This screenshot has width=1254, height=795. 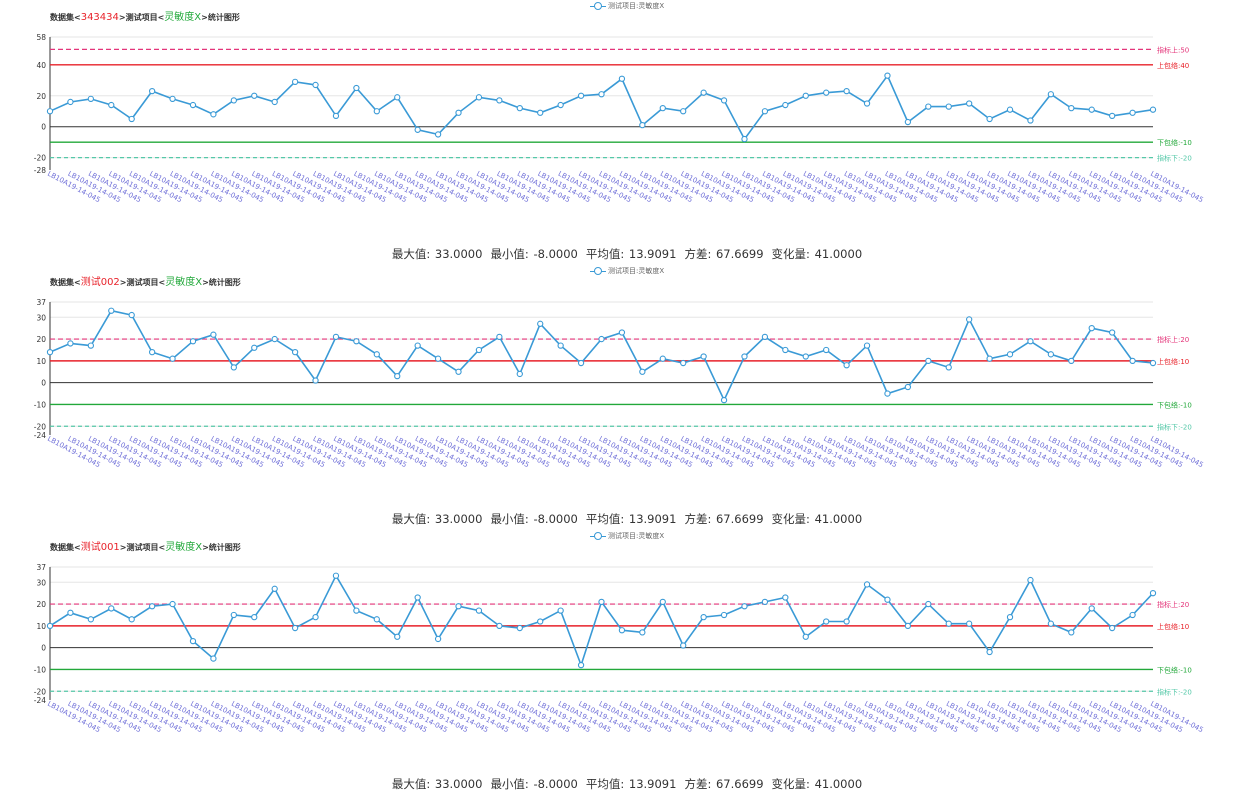 I want to click on chart-legend: 测试项目:灵敏度X, so click(x=627, y=271).